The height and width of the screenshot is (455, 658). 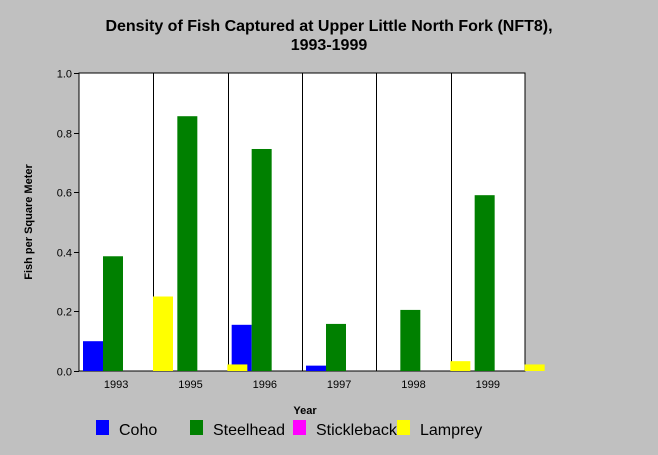 What do you see at coordinates (64, 135) in the screenshot?
I see `y-tick-label: 0.8` at bounding box center [64, 135].